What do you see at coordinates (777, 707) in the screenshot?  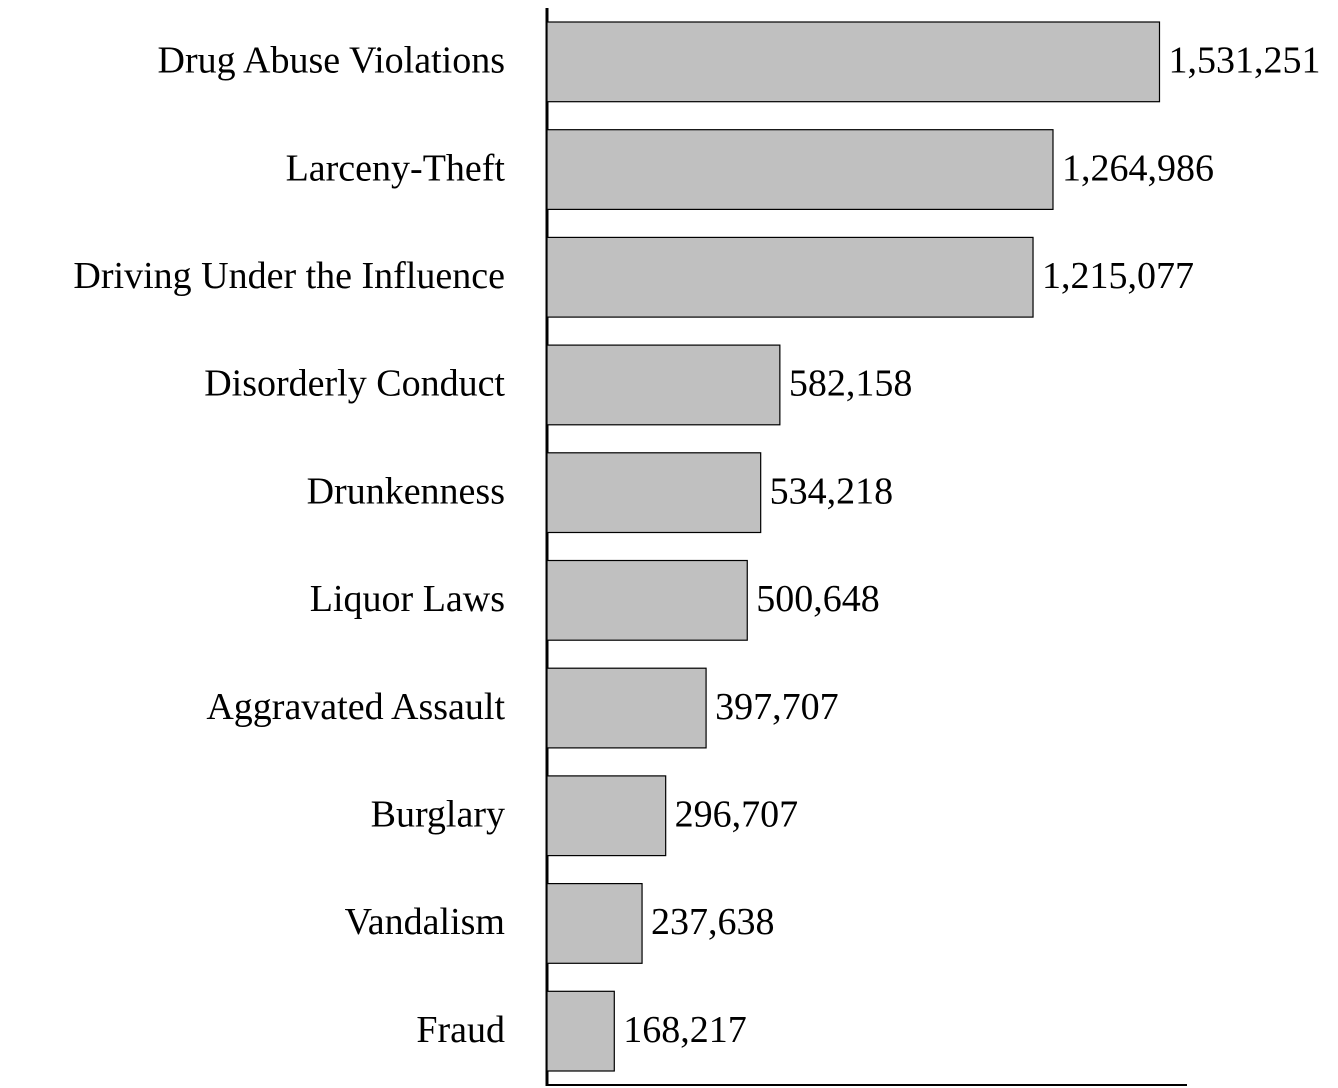 I see `value-label: 397,707` at bounding box center [777, 707].